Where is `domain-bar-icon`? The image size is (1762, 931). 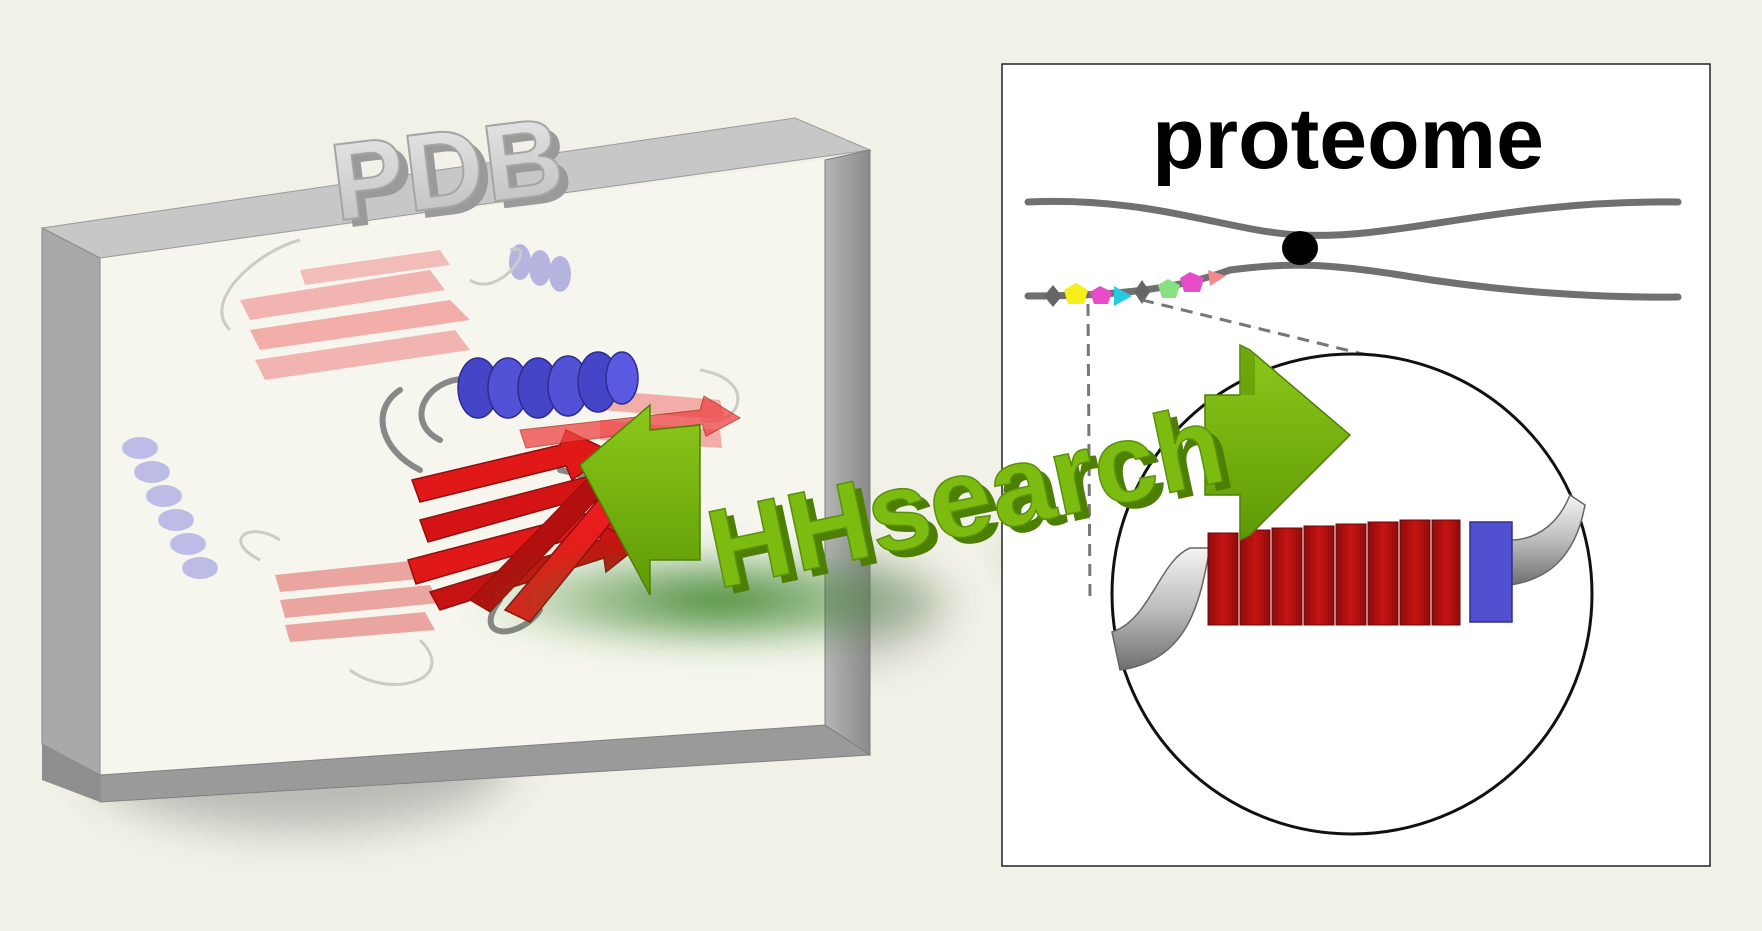
domain-bar-icon is located at coordinates (1360, 572).